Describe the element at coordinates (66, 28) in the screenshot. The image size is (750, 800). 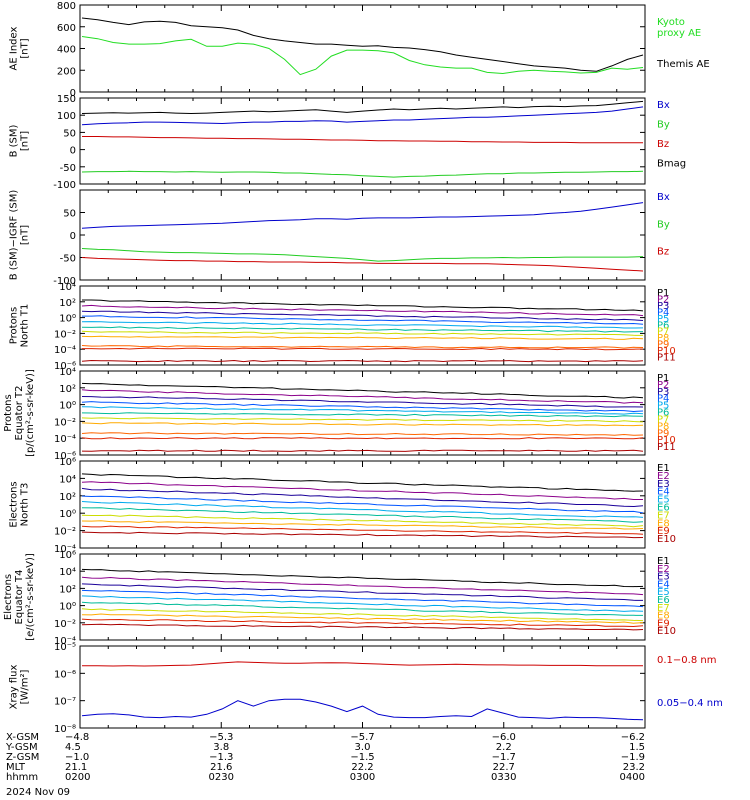
I see `y-tick-label: 600` at that location.